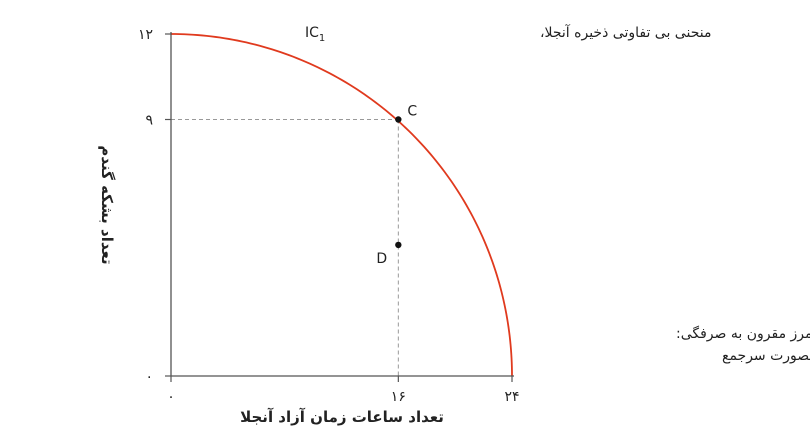 This screenshot has height=436, width=810. Describe the element at coordinates (766, 355) in the screenshot. I see `frontier-label-line2: آنجلا و برونو بصورت سرجمع` at that location.